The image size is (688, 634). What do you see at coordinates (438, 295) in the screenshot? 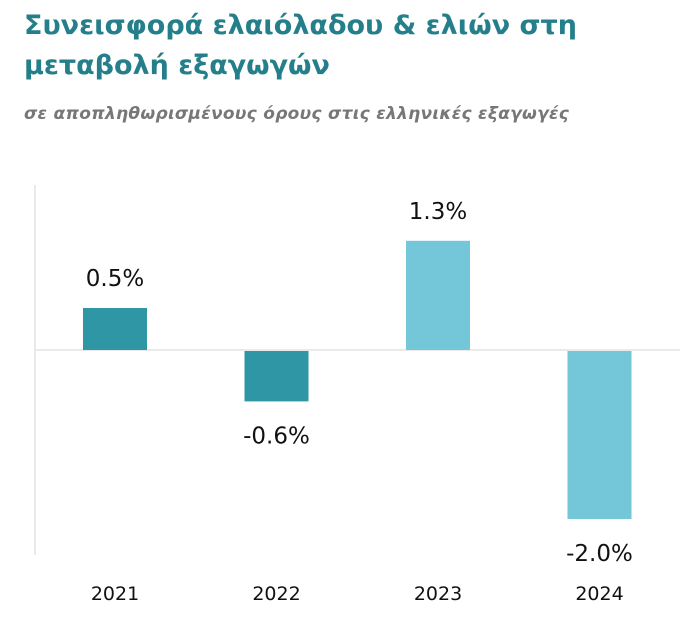
I see `bar-2023` at bounding box center [438, 295].